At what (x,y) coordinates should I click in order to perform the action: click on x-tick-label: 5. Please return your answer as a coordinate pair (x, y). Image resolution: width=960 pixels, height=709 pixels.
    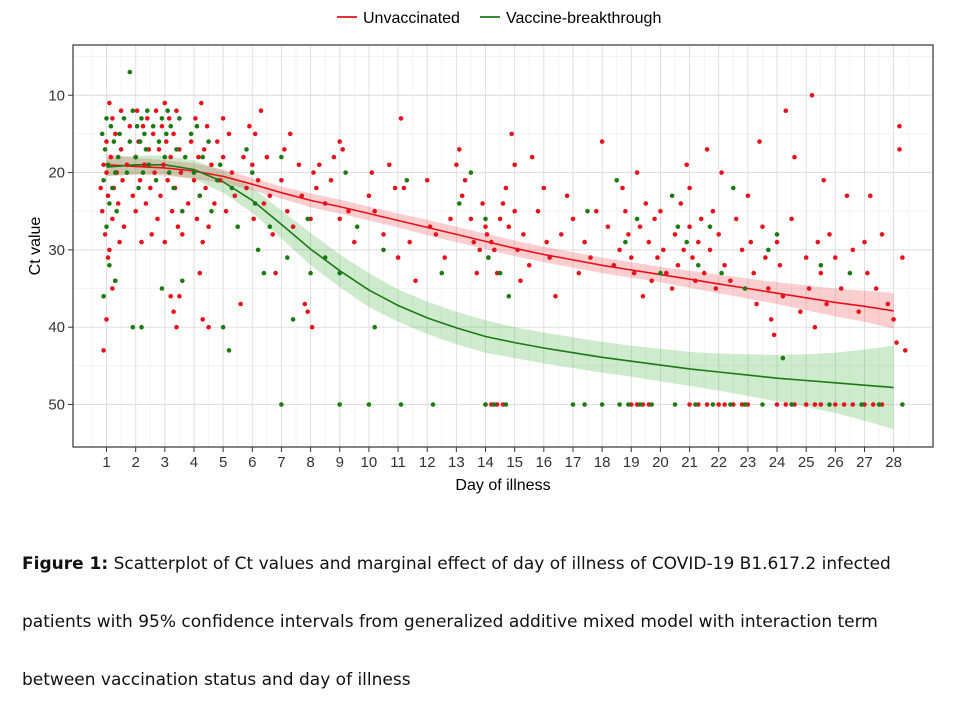
    Looking at the image, I should click on (223, 462).